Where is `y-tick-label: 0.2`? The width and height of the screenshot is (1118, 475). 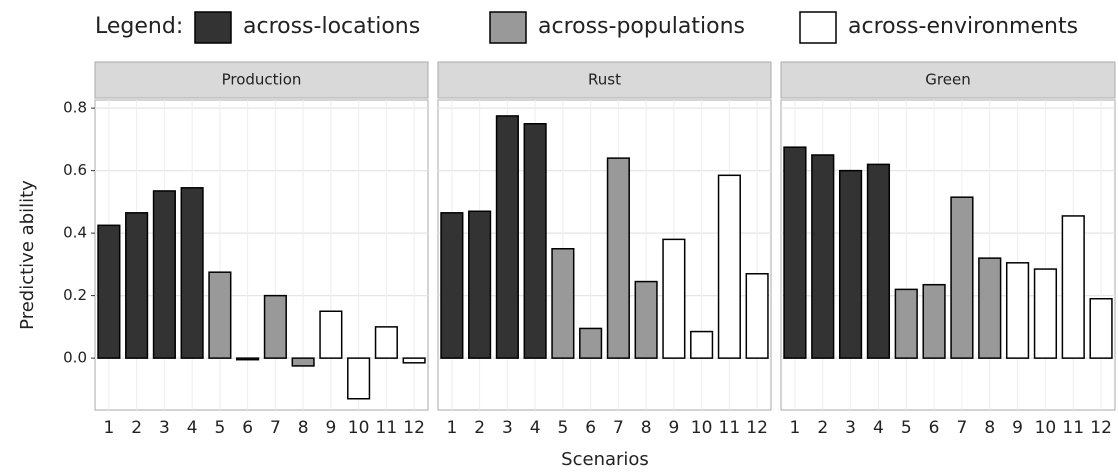 y-tick-label: 0.2 is located at coordinates (75, 295).